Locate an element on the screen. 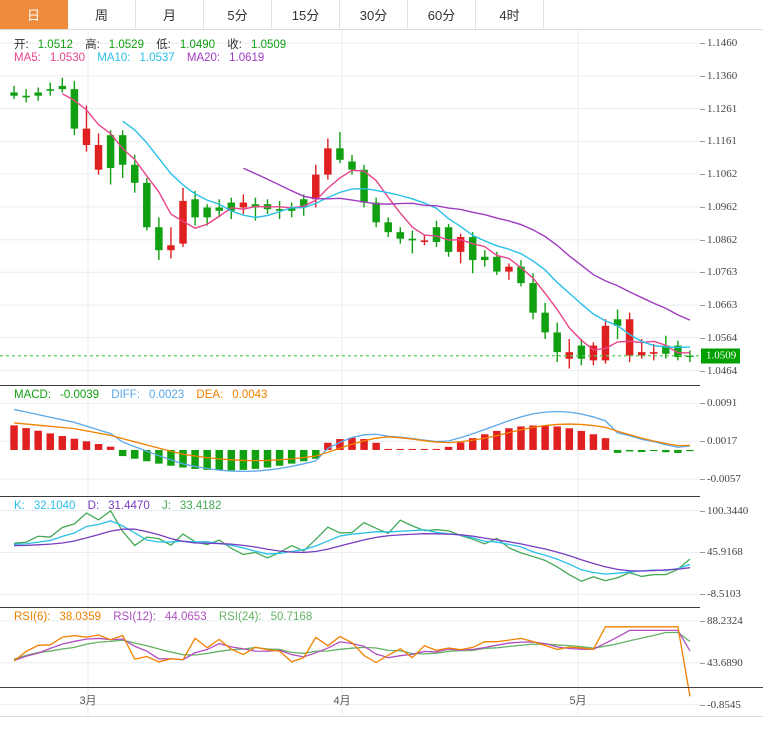 The width and height of the screenshot is (763, 747). tab-6: 60分 is located at coordinates (442, 14).